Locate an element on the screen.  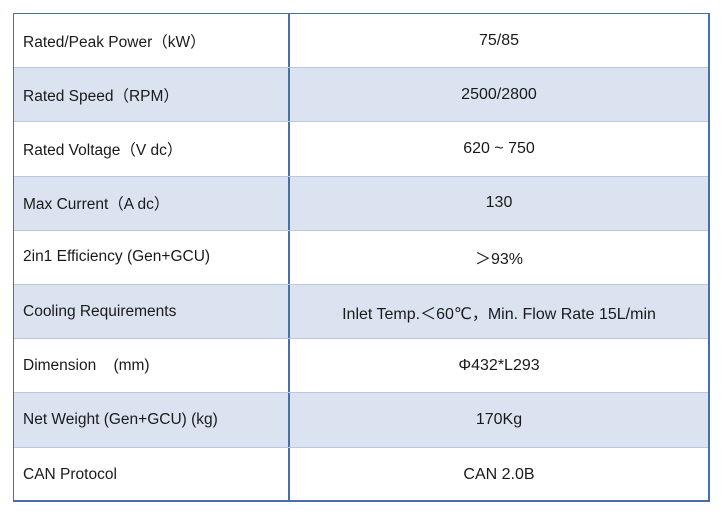
row-label: Net Weight (Gen+GCU) (kg) is located at coordinates (152, 420).